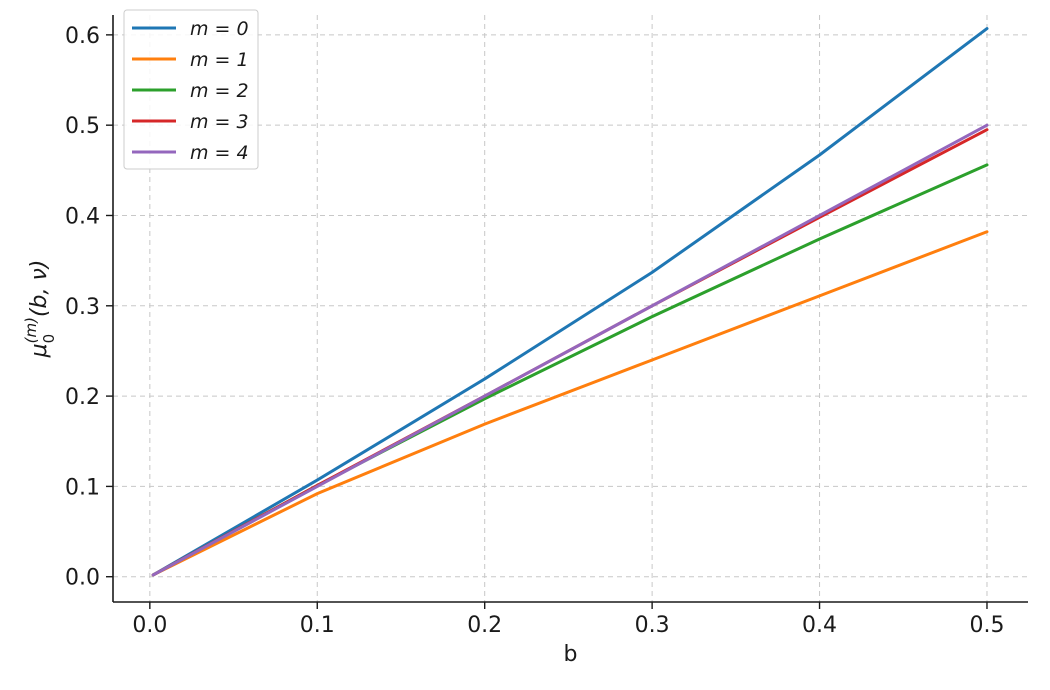 The image size is (1050, 690). I want to click on y-tick-label: 0.0, so click(82, 578).